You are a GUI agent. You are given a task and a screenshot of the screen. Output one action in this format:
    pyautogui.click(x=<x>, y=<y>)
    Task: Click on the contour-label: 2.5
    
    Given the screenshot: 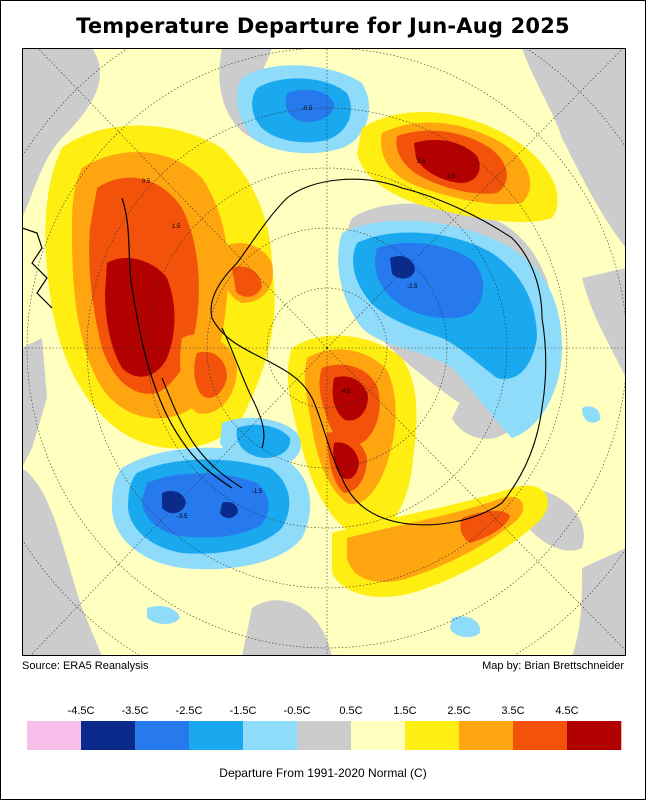 What is the action you would take?
    pyautogui.click(x=421, y=162)
    